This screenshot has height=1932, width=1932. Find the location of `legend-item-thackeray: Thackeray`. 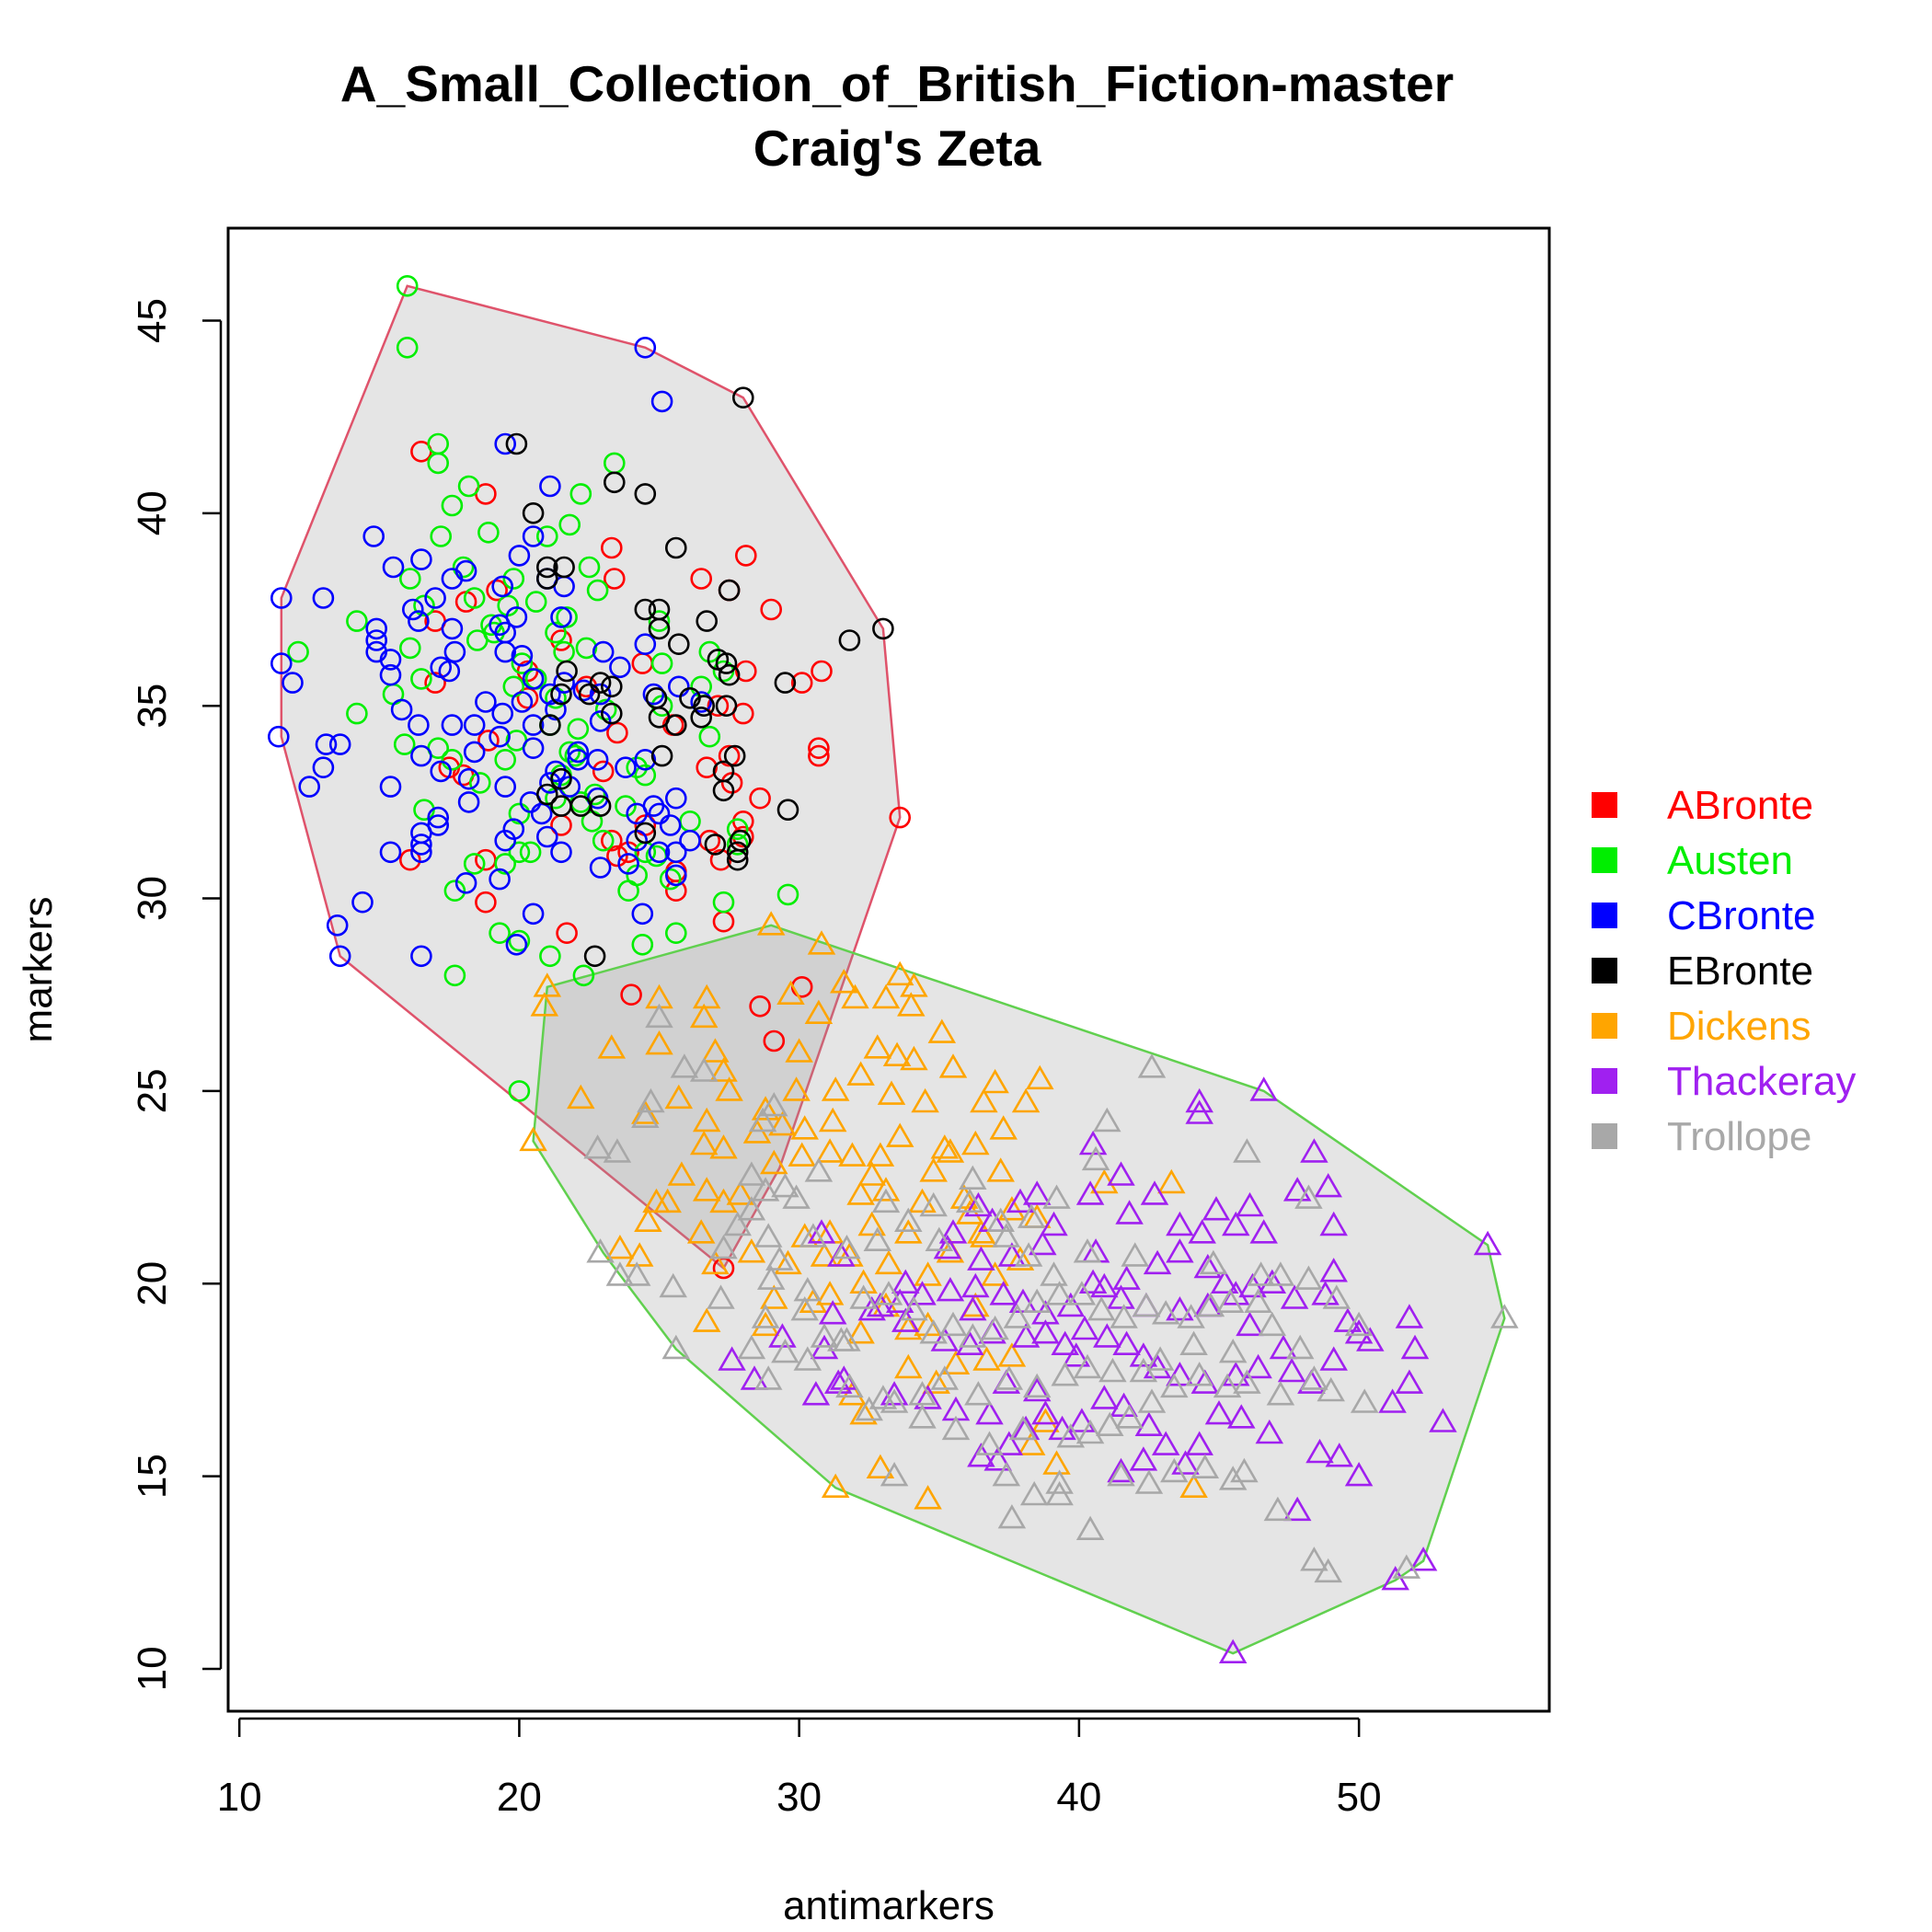

legend-item-thackeray: Thackeray is located at coordinates (1724, 1081).